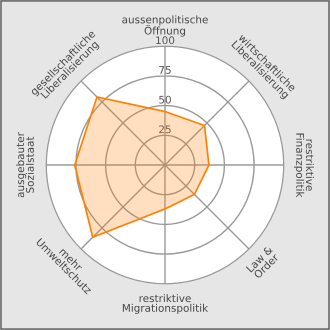 The width and height of the screenshot is (330, 330). I want to click on spoke-label: restriktive Finanzpolitik, so click(304, 166).